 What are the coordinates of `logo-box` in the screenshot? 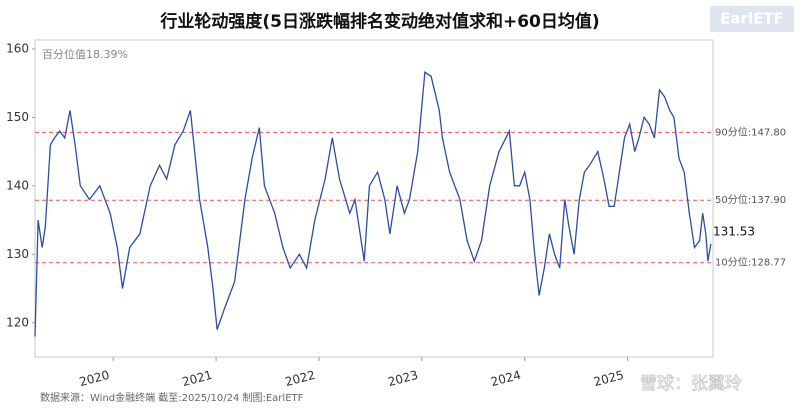 It's located at (752, 19).